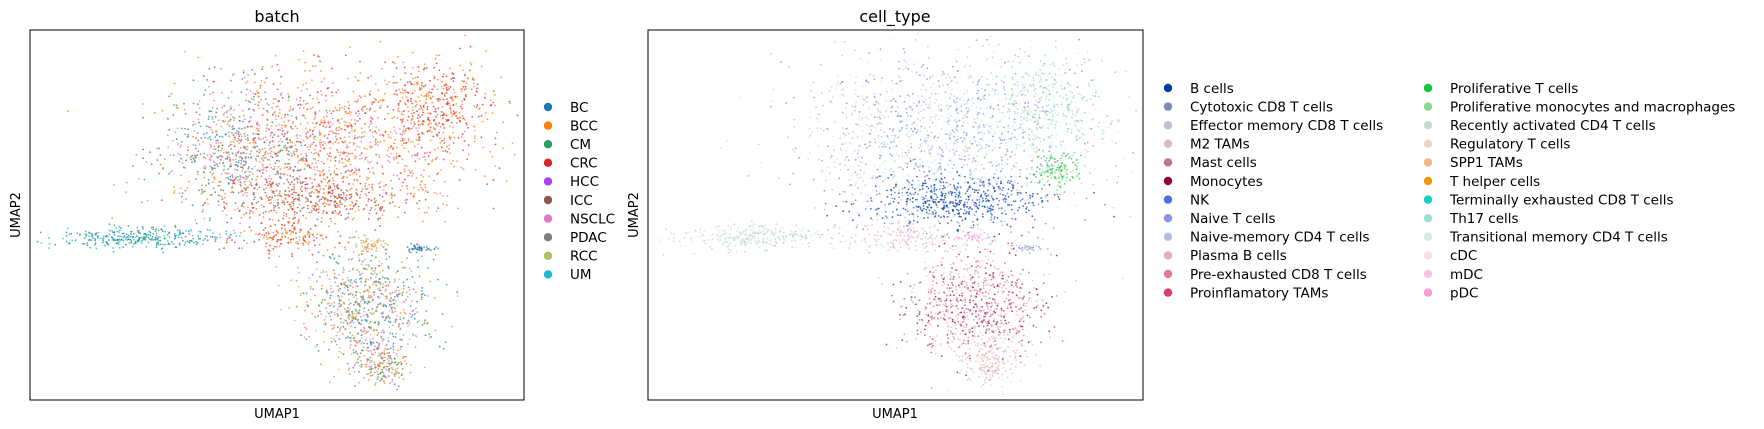  I want to click on legend-label: BCC, so click(584, 126).